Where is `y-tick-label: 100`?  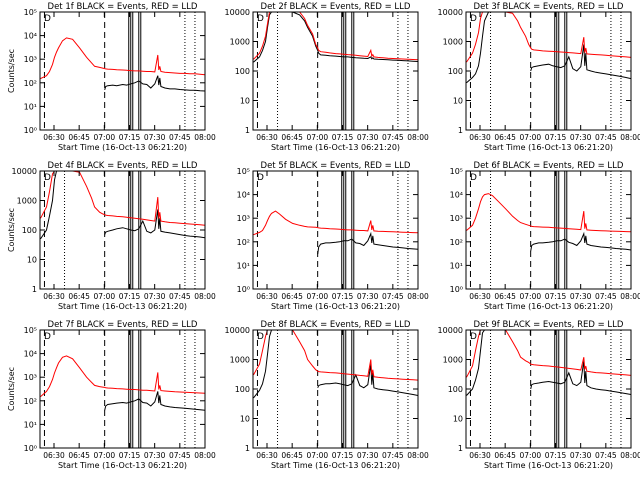 y-tick-label: 100 is located at coordinates (29, 230).